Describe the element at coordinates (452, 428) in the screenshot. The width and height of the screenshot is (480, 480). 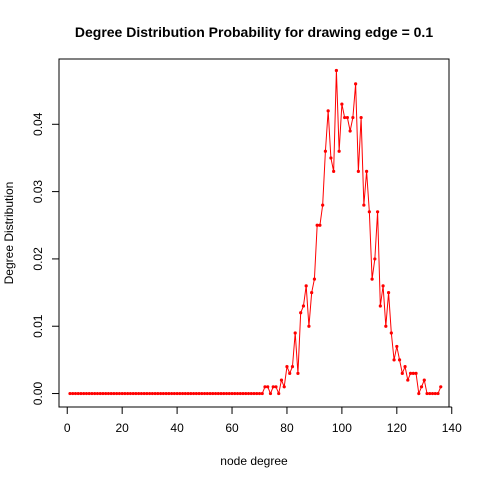
I see `x-tick-label: 140` at that location.